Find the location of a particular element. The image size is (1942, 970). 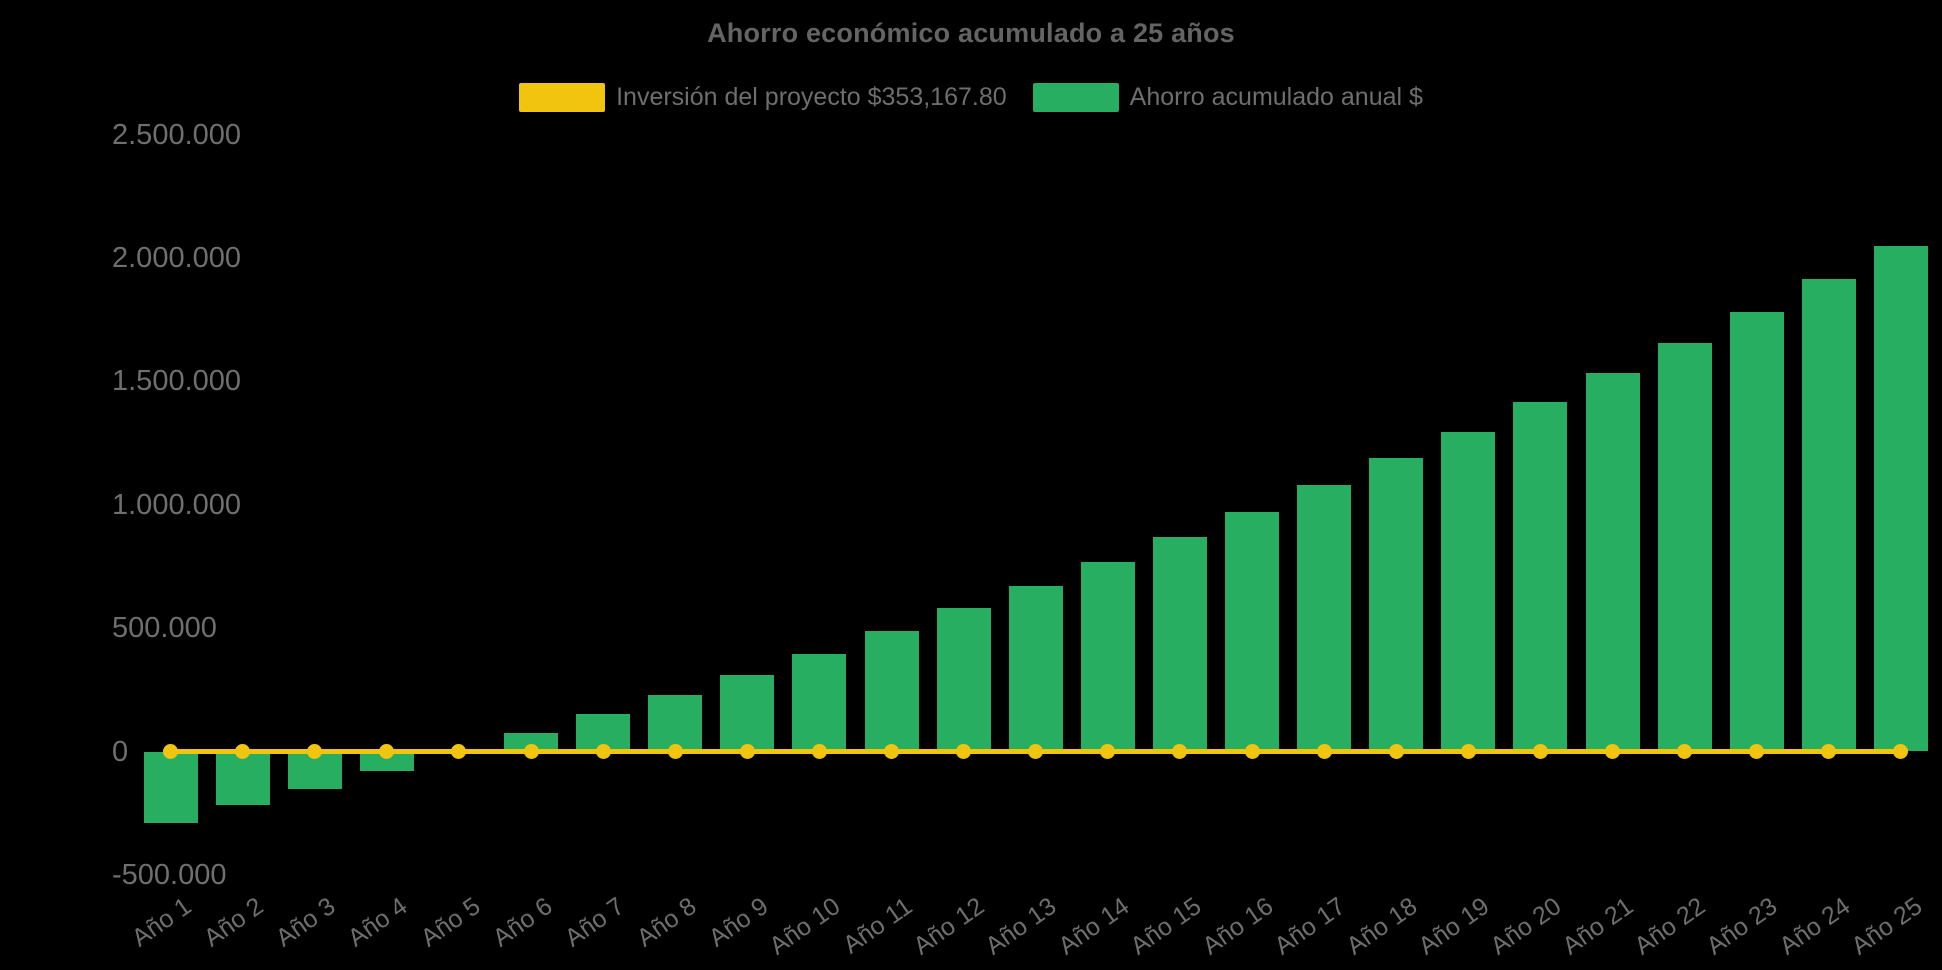

x-tick-label-año-25: Año 25 is located at coordinates (1886, 926).